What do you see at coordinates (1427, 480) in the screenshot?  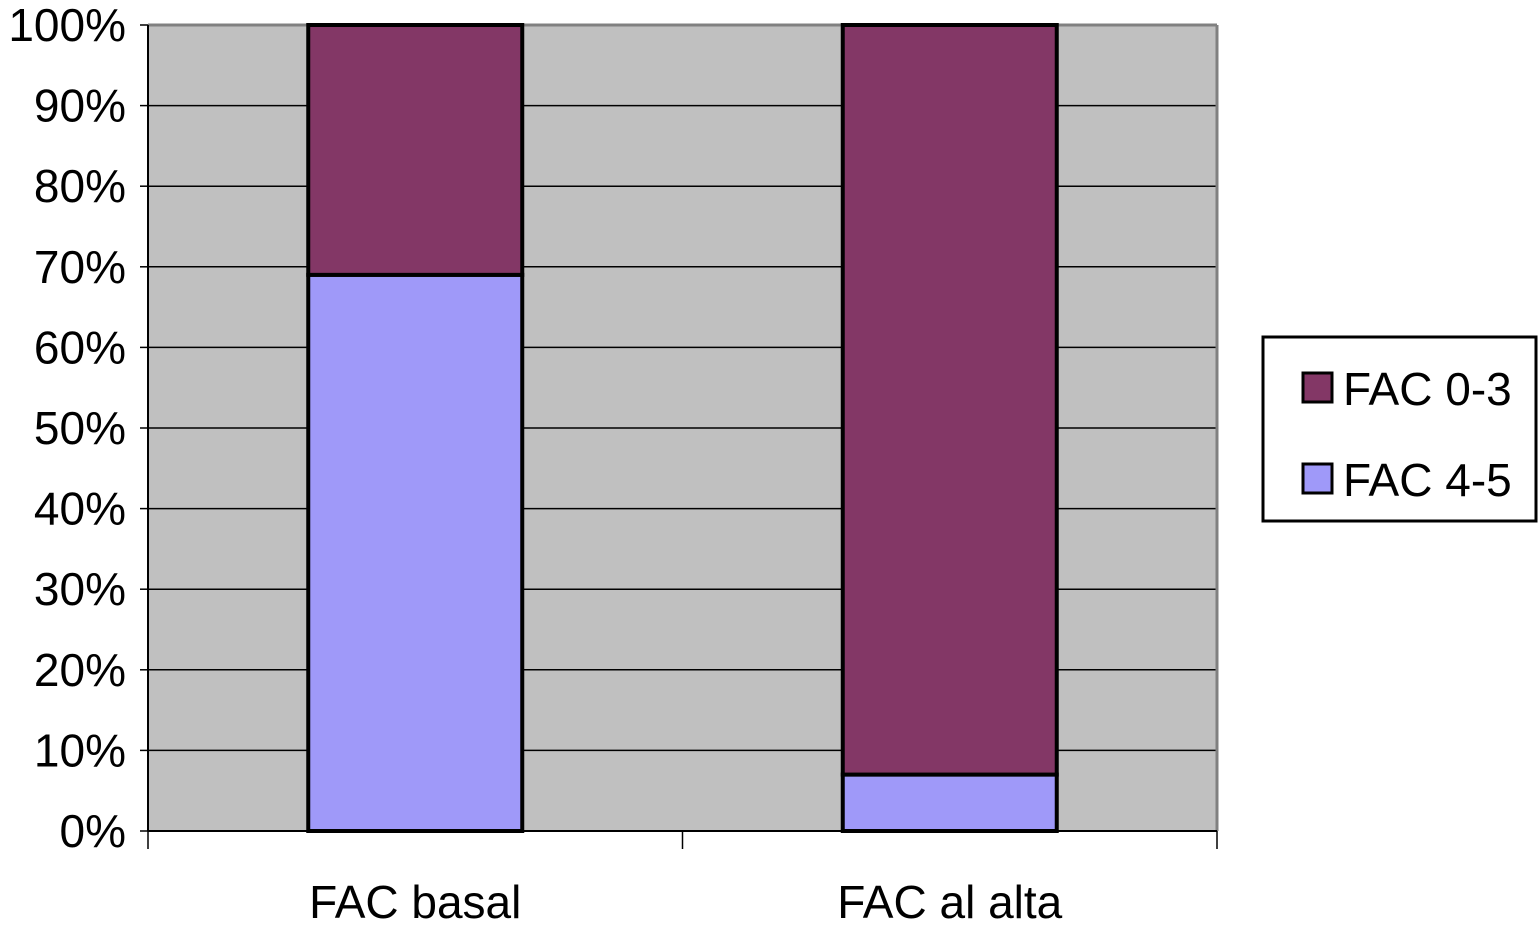 I see `legend-label-fac-4-5: FAC 4-5` at bounding box center [1427, 480].